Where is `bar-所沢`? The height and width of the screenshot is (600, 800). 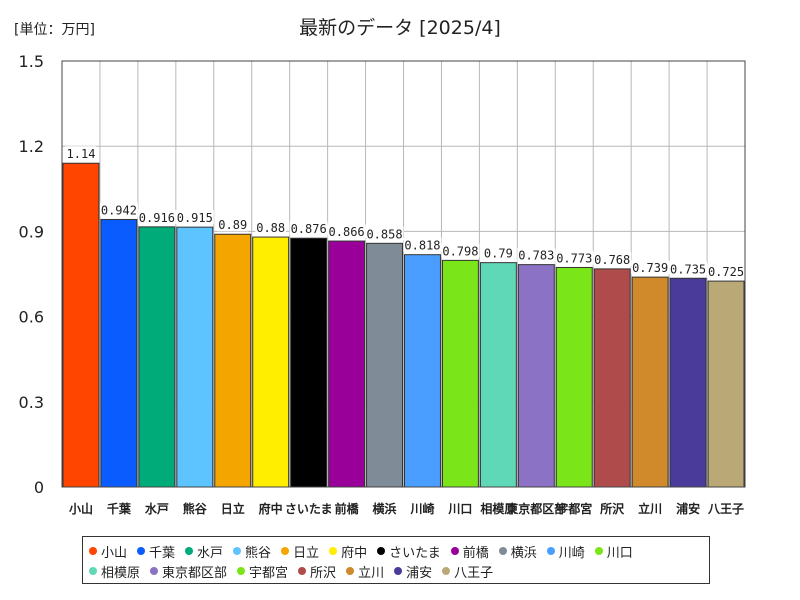 bar-所沢 is located at coordinates (612, 378).